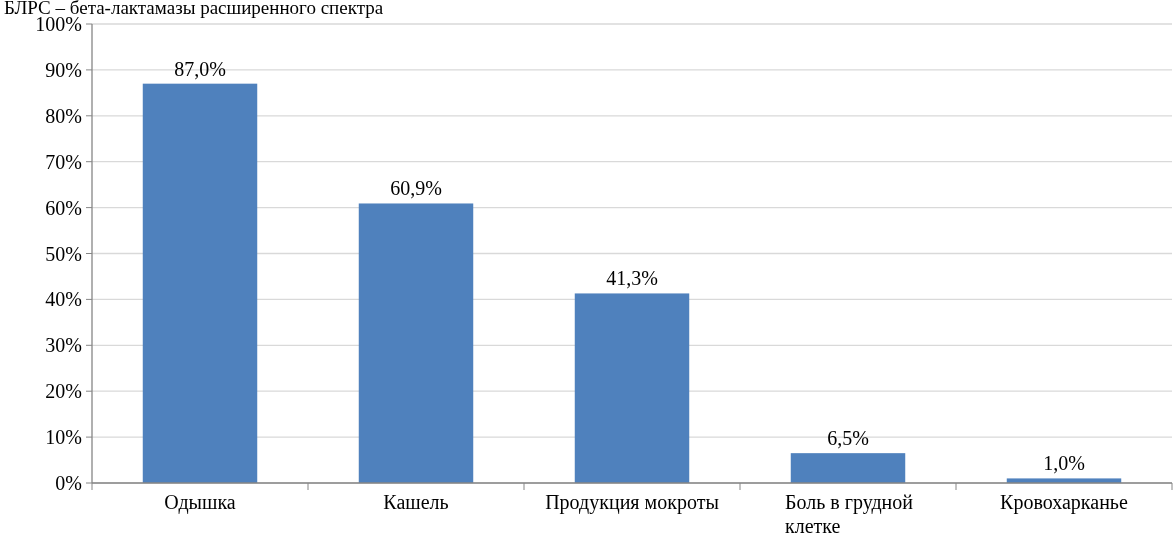 This screenshot has width=1173, height=556. I want to click on y-tick-label: 80%, so click(63, 115).